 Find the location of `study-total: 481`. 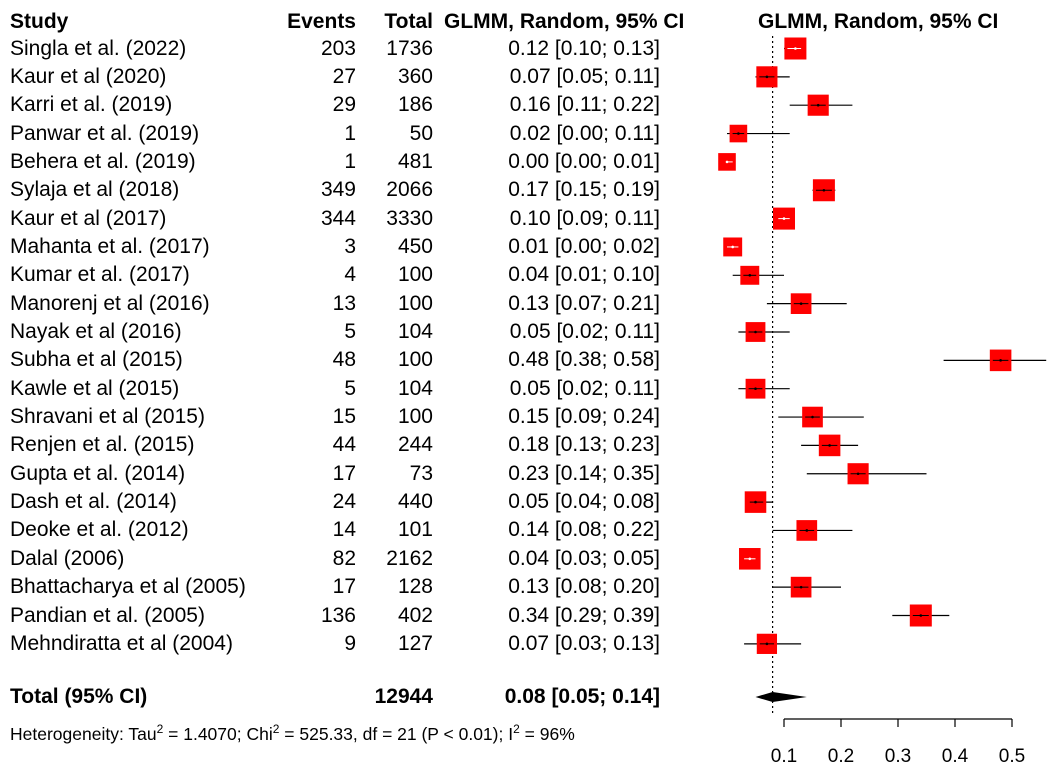

study-total: 481 is located at coordinates (415, 161).